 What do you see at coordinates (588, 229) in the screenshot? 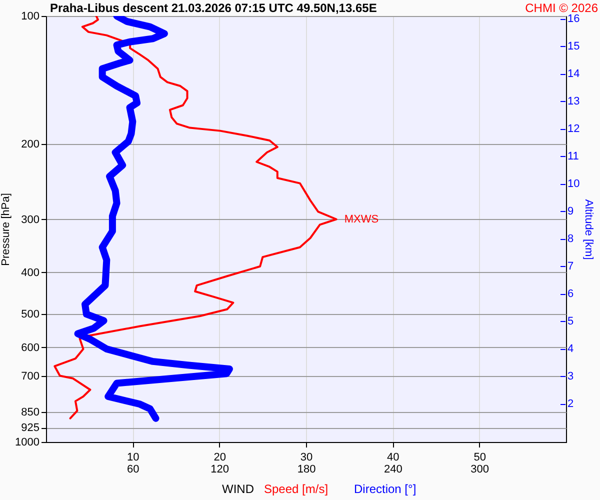
I see `y2-axis-title: Altitude [km]` at bounding box center [588, 229].